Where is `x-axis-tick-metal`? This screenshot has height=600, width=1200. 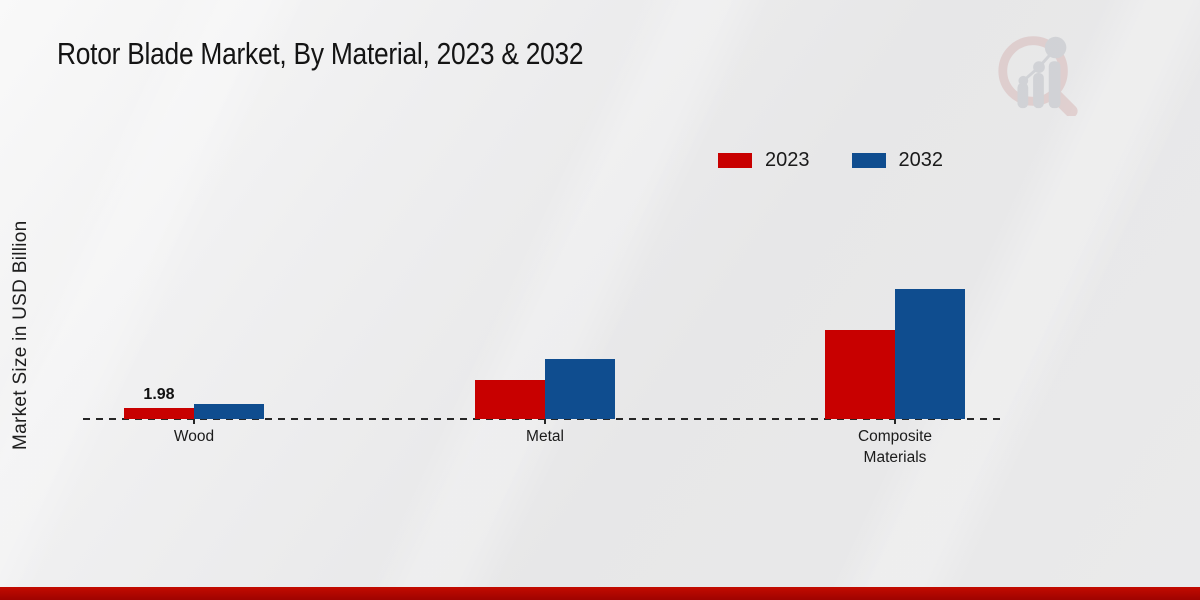 x-axis-tick-metal is located at coordinates (545, 421).